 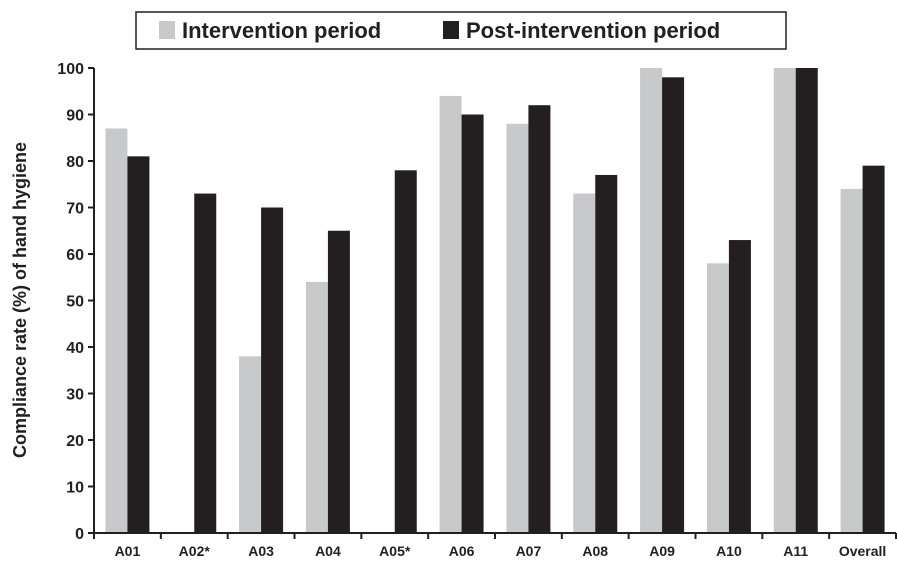 I want to click on x-tick-label: A07, so click(x=529, y=551).